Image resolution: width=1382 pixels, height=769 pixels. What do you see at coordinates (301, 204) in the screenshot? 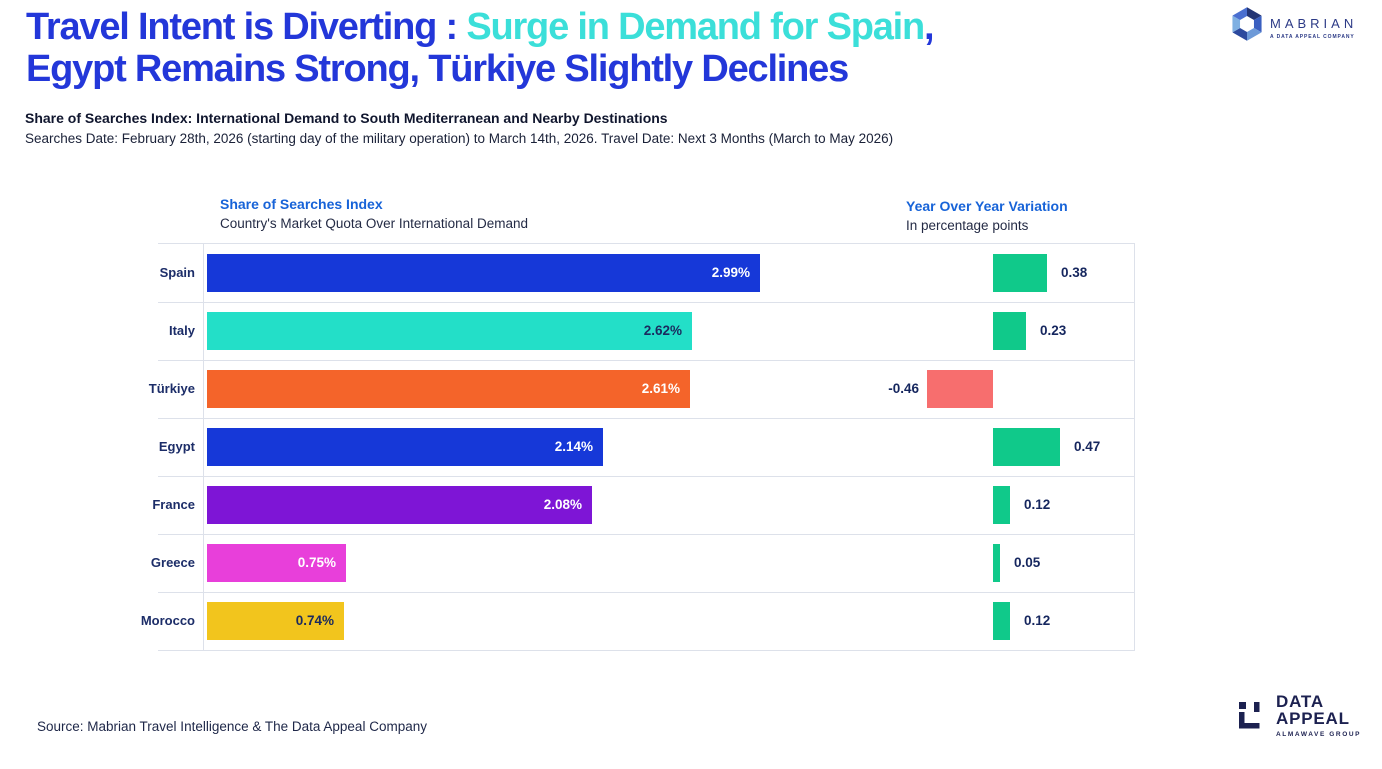
I see `share-column-title: Share of Searches Index` at bounding box center [301, 204].